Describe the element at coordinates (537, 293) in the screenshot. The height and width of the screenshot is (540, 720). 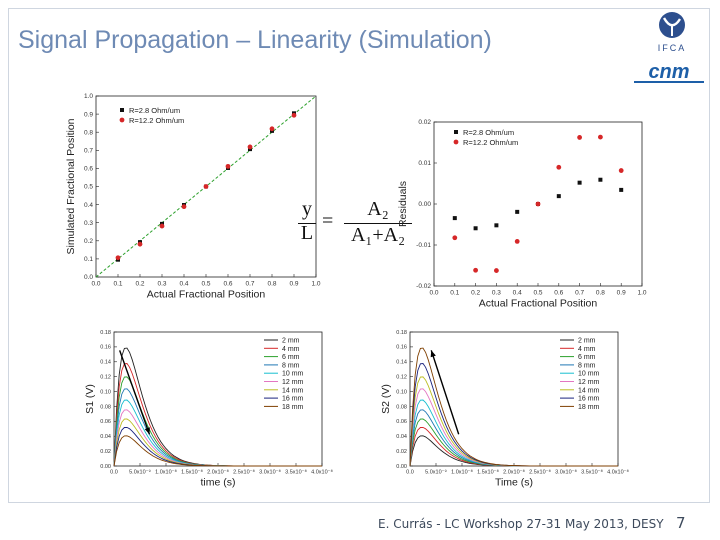
I see `x-tick-label: 0.5` at that location.